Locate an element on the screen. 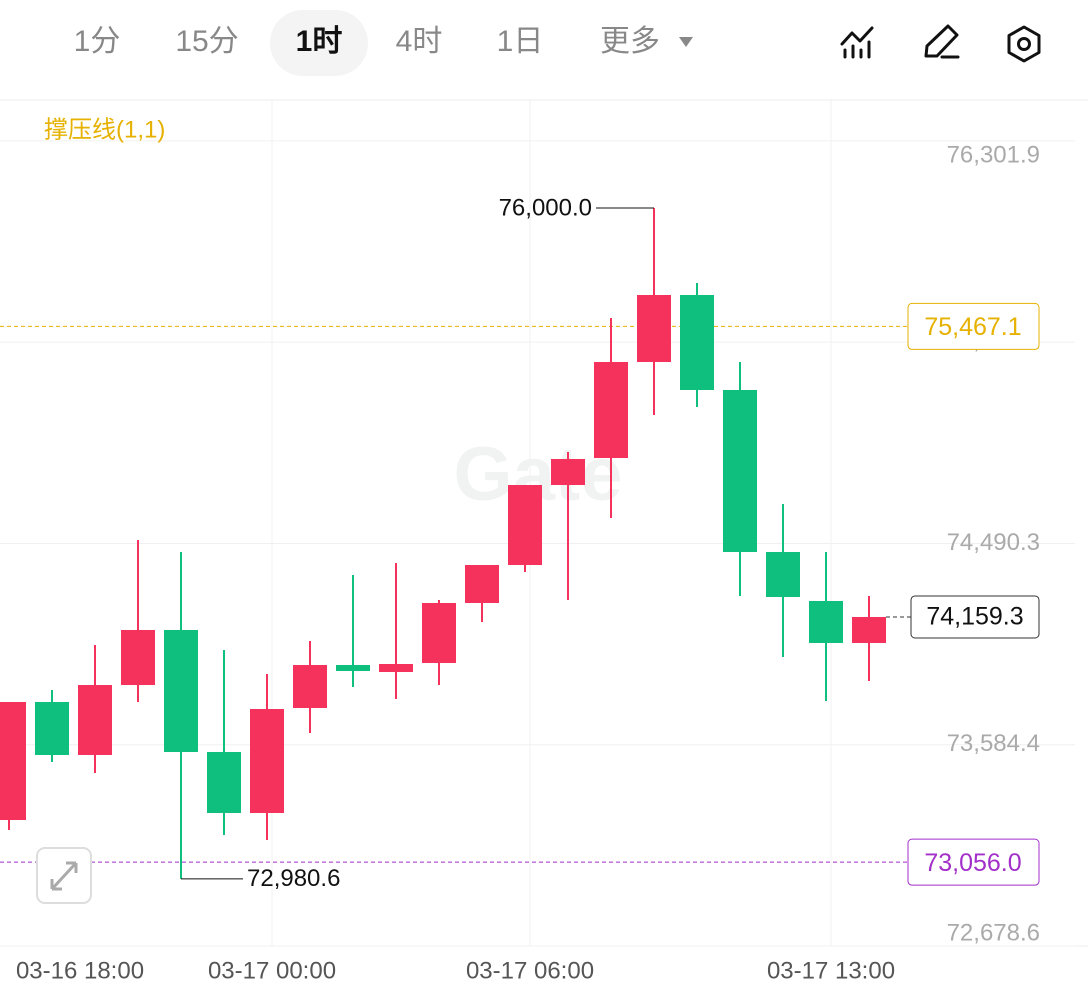  interval-tab: 15分 is located at coordinates (206, 41).